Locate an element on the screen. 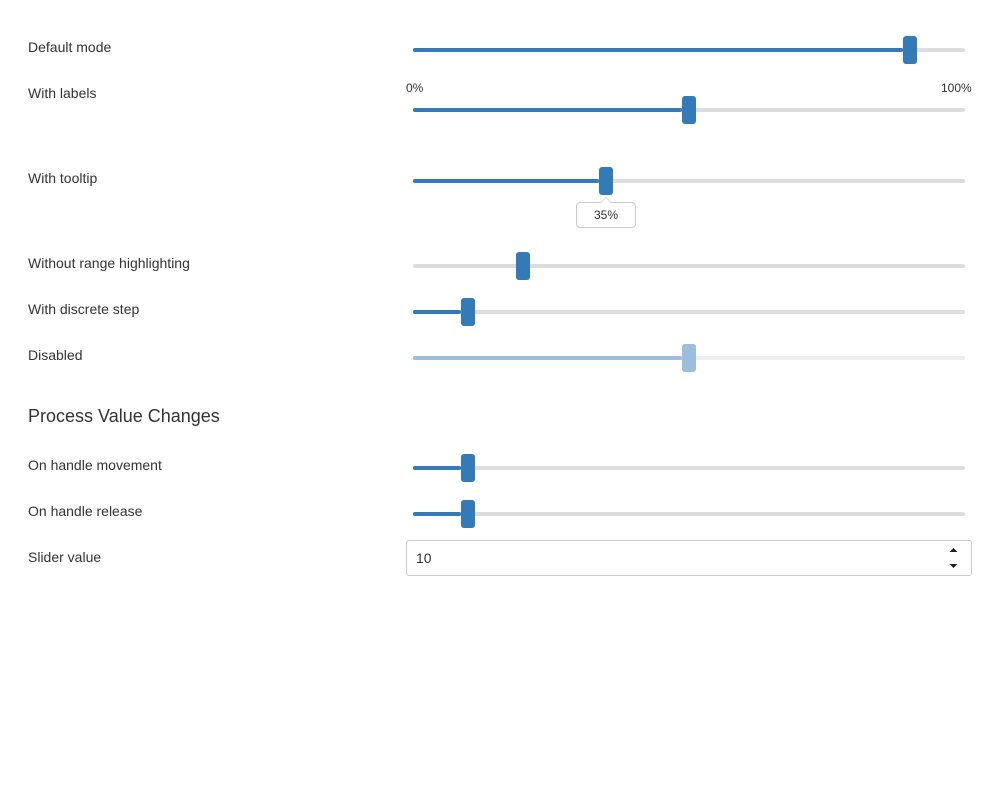 This screenshot has height=800, width=1000. label-with-labels: With labels is located at coordinates (62, 93).